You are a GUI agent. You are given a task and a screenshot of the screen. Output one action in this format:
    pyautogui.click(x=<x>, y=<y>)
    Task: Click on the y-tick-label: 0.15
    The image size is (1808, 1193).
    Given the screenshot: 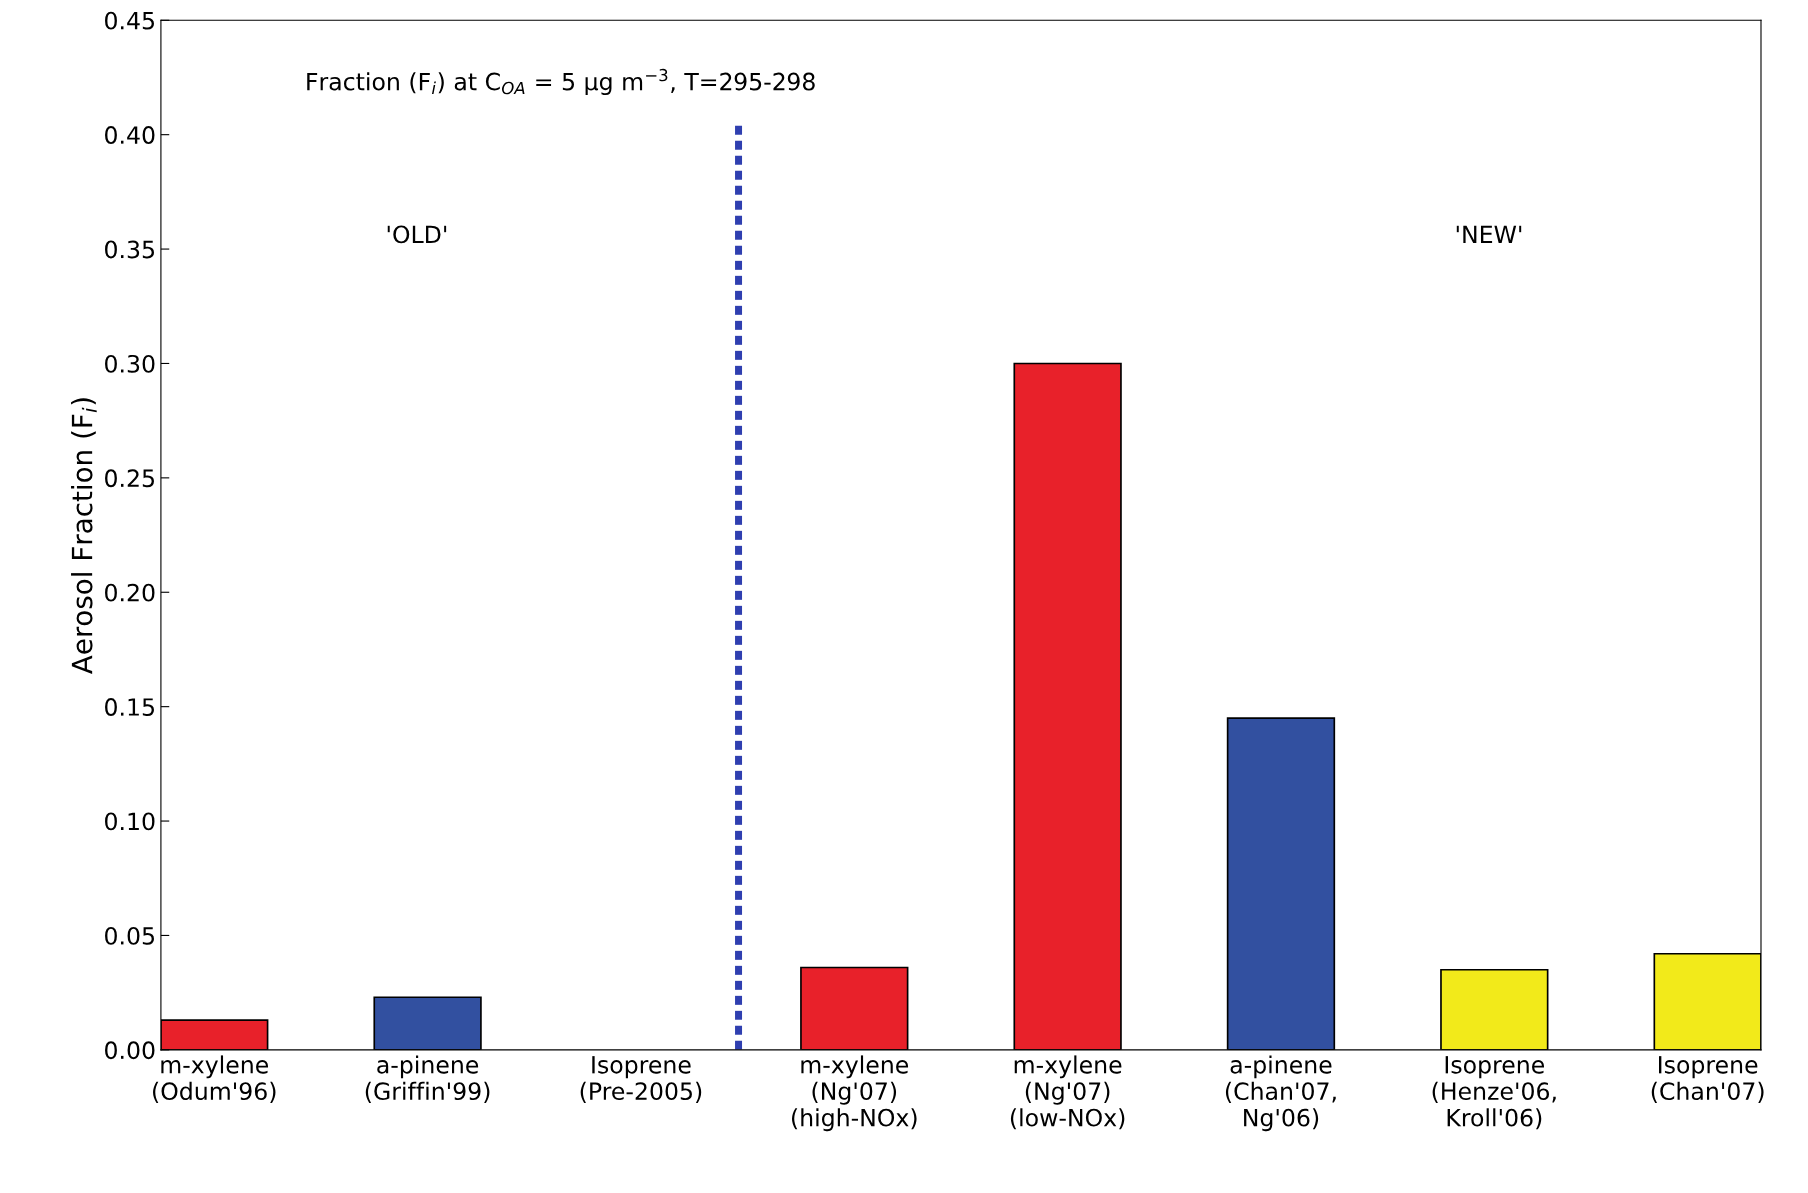 What is the action you would take?
    pyautogui.click(x=129, y=707)
    